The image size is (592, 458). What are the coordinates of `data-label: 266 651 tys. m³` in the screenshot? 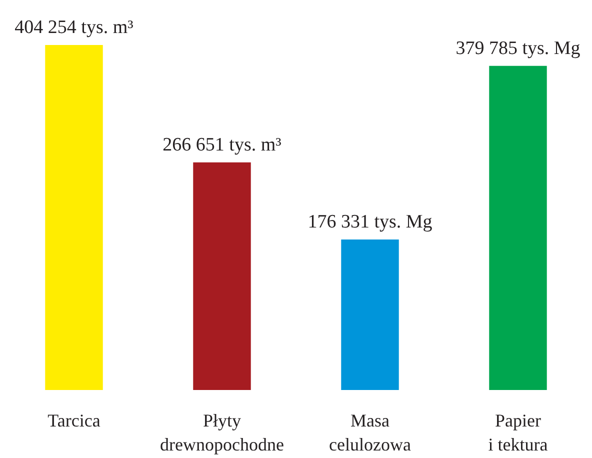 It's located at (222, 145).